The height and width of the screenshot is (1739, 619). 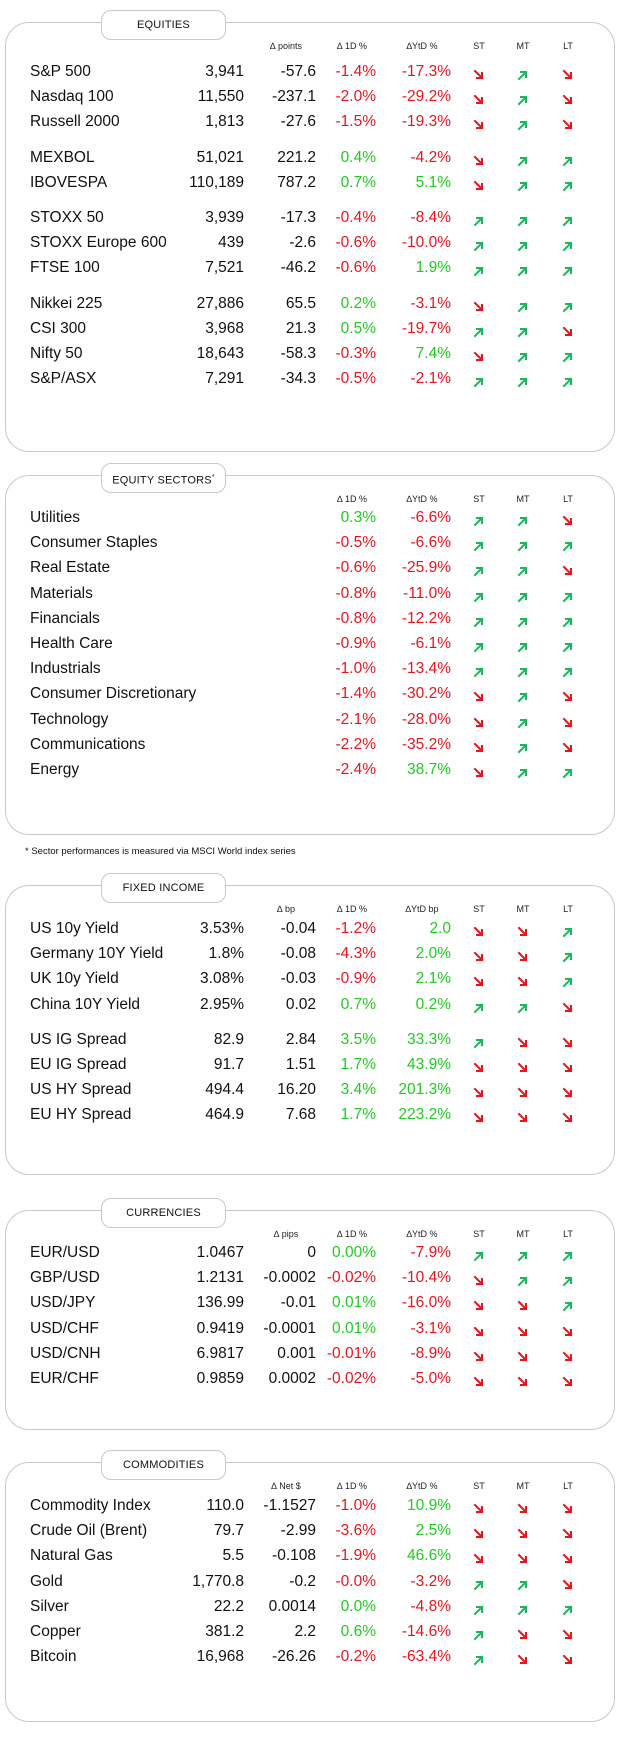 What do you see at coordinates (298, 268) in the screenshot?
I see `row-change: -46.2` at bounding box center [298, 268].